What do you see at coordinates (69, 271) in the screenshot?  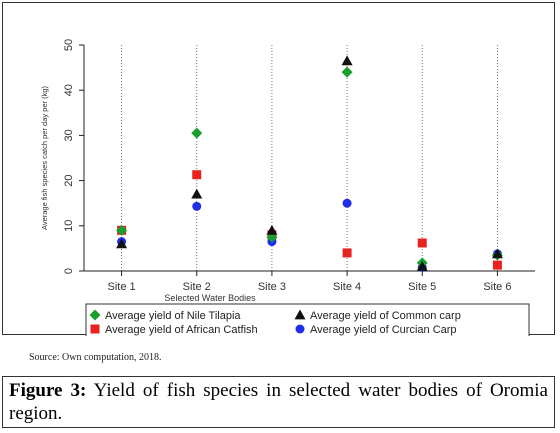 I see `y-tick-label: 0` at bounding box center [69, 271].